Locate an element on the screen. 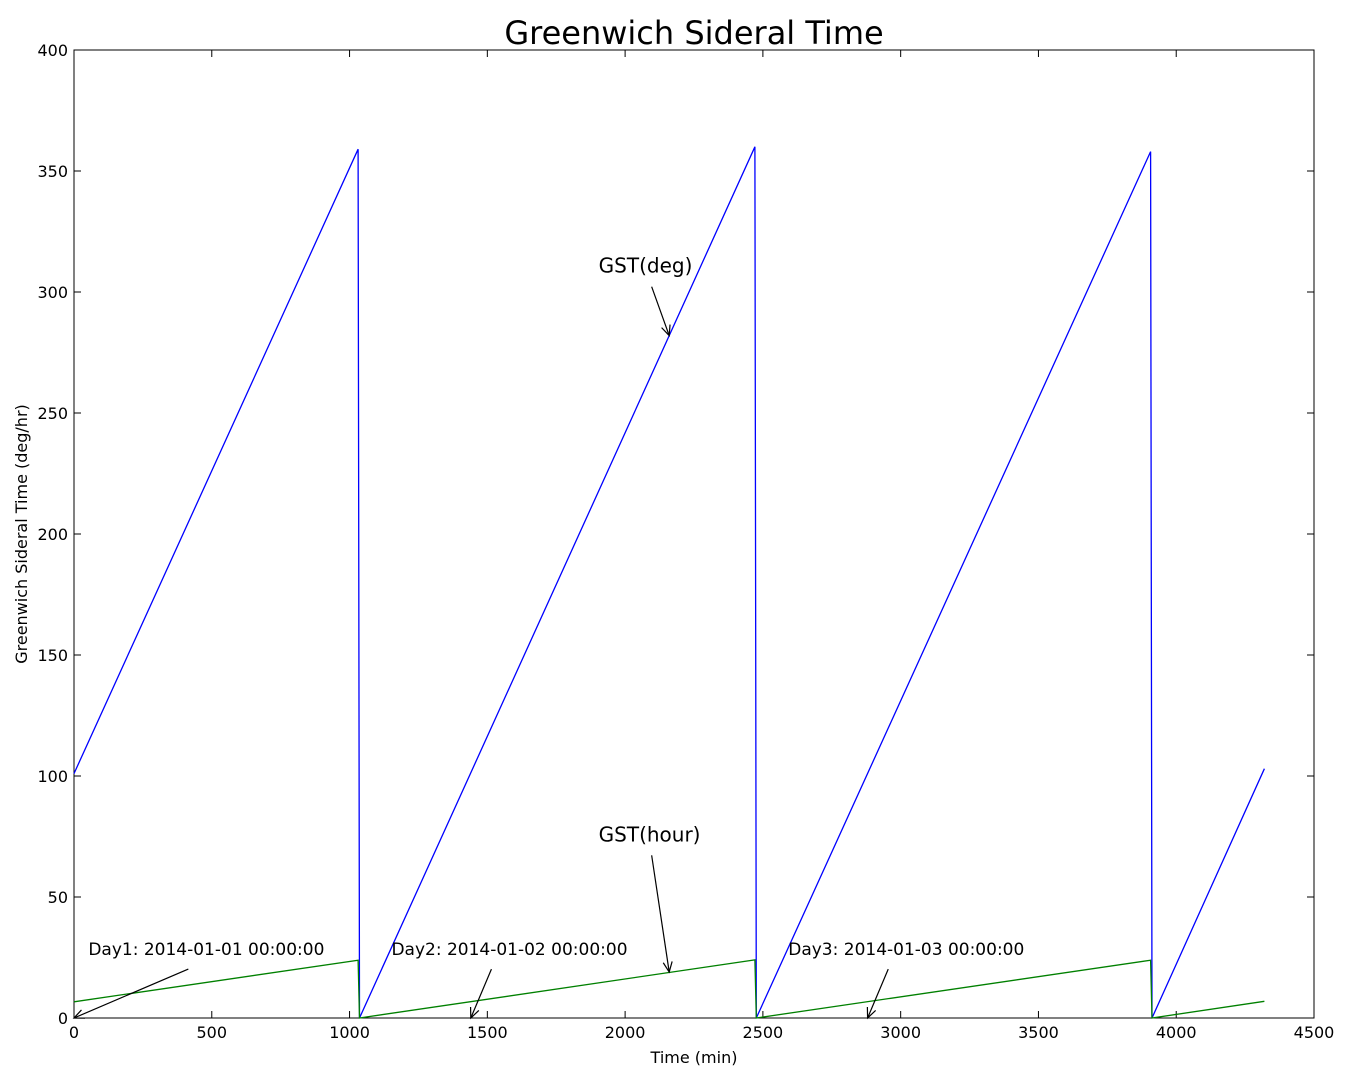 The width and height of the screenshot is (1350, 1078). y-tick-label: 100 is located at coordinates (52, 776).